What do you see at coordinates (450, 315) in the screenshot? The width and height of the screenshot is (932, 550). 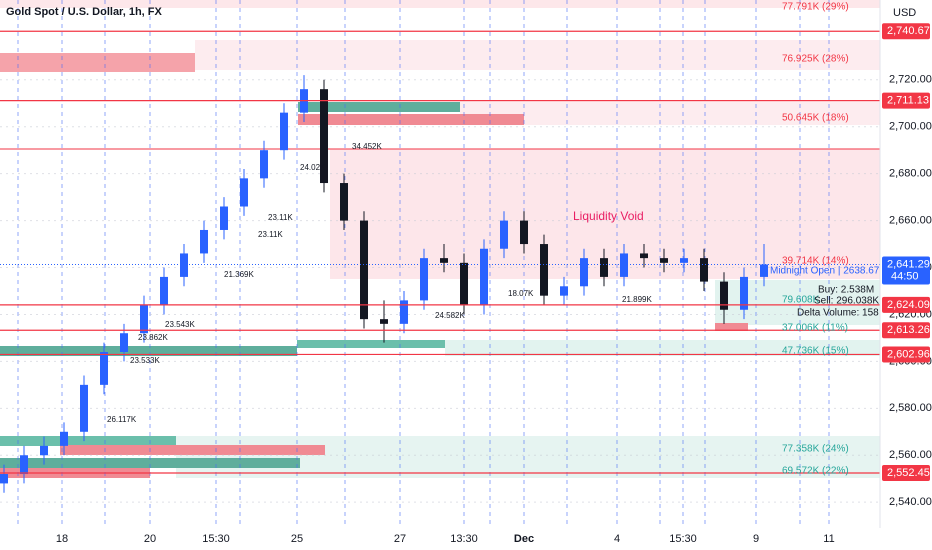 I see `annotation: 24.582K` at bounding box center [450, 315].